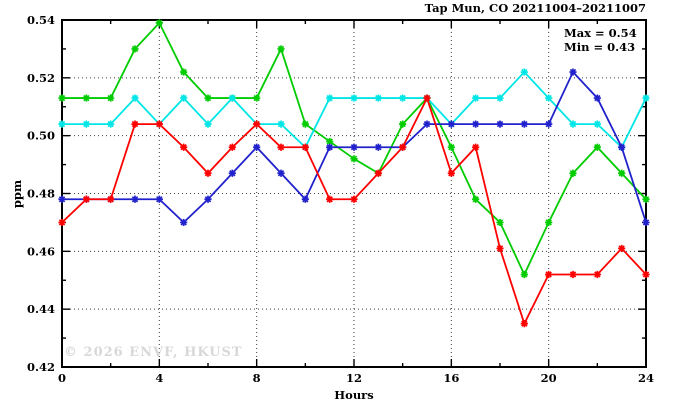  Describe the element at coordinates (451, 378) in the screenshot. I see `x-tick-label: 16` at that location.